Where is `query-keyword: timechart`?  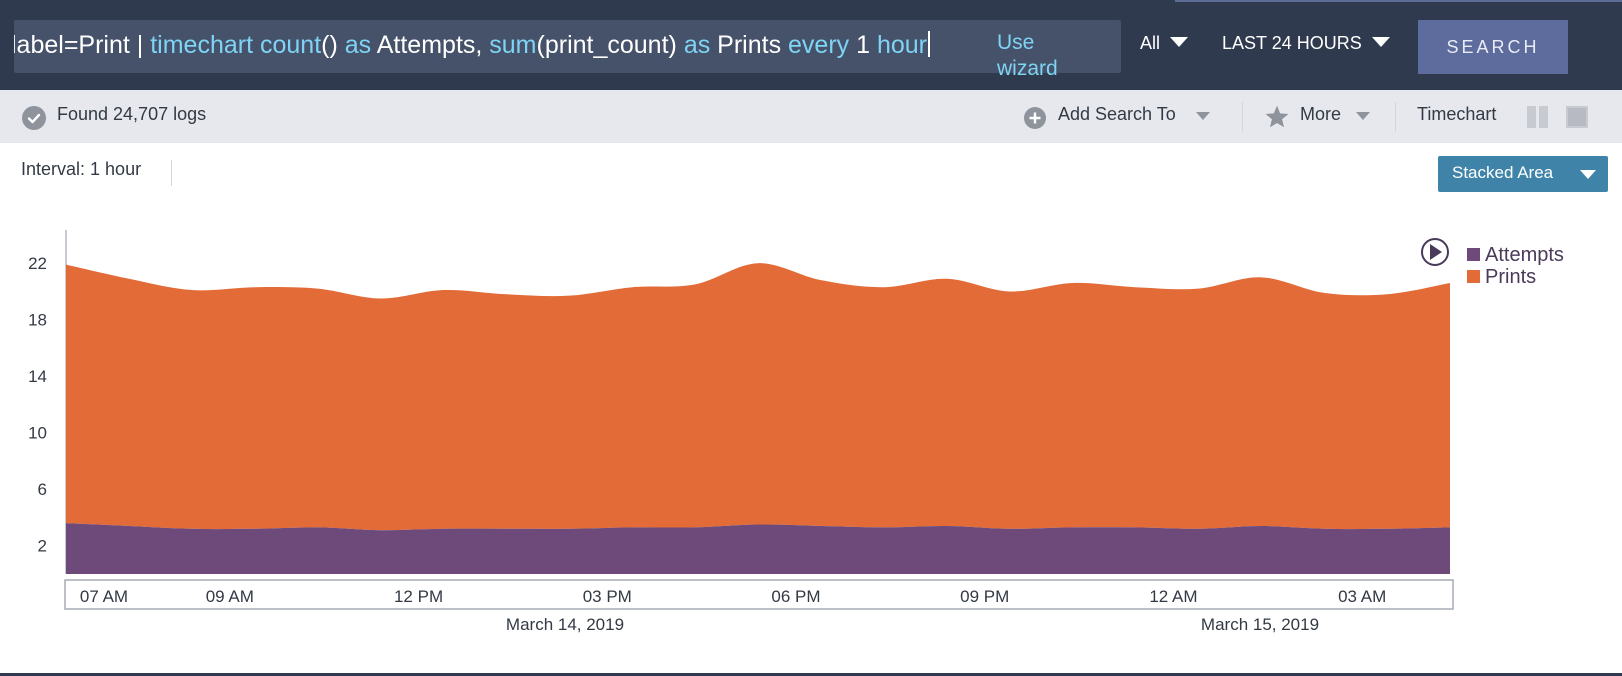
query-keyword: timechart is located at coordinates (202, 45).